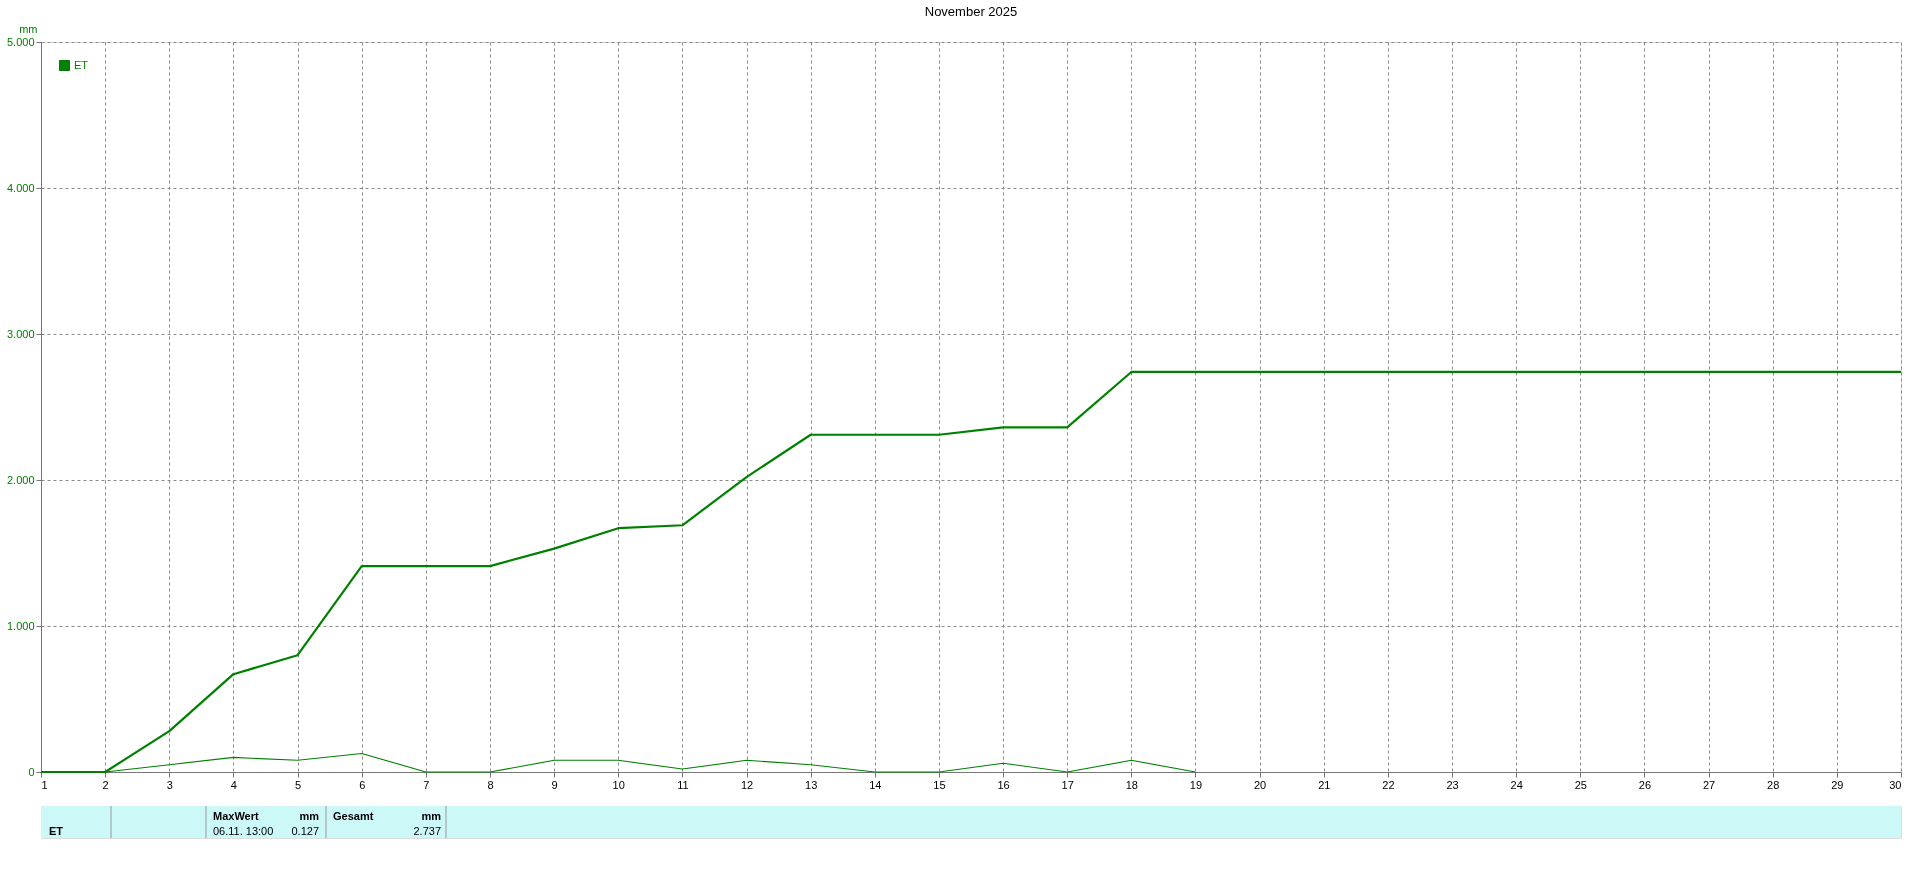  What do you see at coordinates (28, 28) in the screenshot?
I see `y-axis-title: mm` at bounding box center [28, 28].